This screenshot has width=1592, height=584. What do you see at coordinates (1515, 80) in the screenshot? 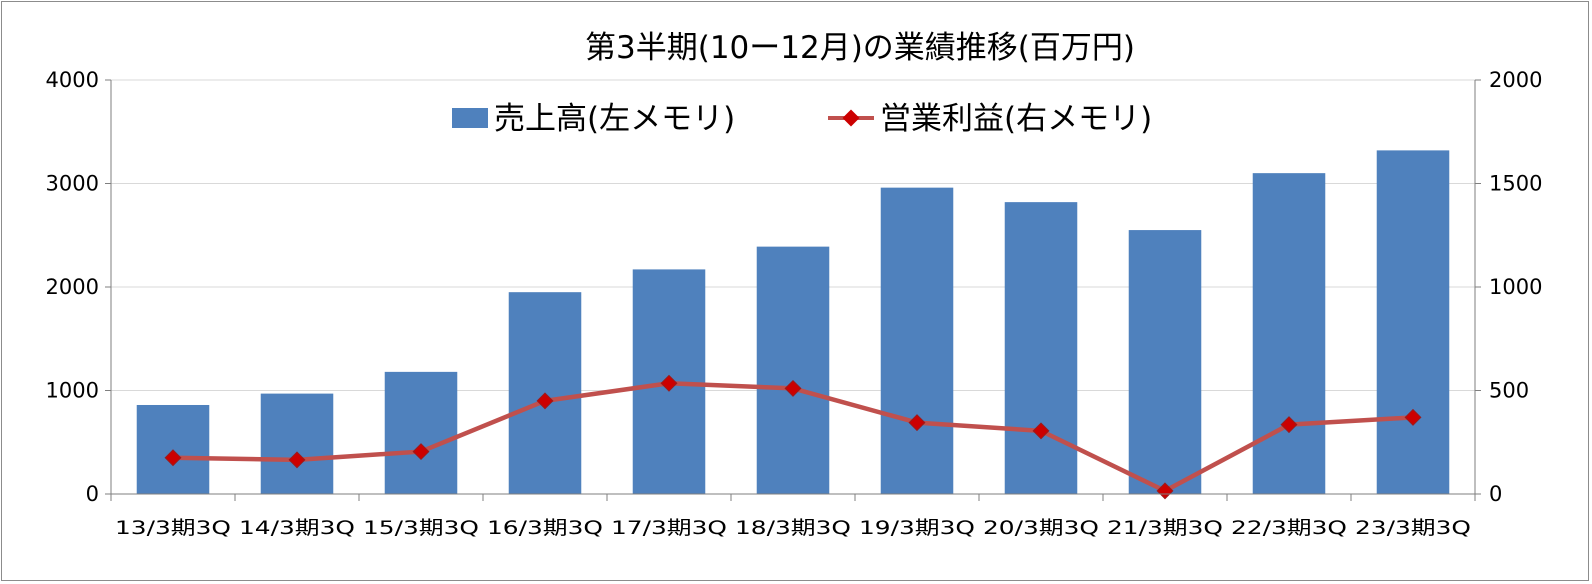
I see `right-tick-label: 2000` at bounding box center [1515, 80].